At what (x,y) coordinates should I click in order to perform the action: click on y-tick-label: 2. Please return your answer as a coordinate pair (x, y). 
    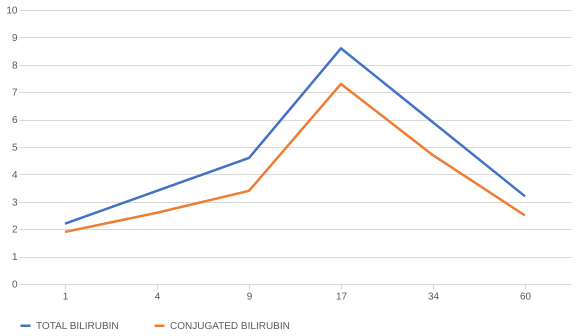
    Looking at the image, I should click on (15, 230).